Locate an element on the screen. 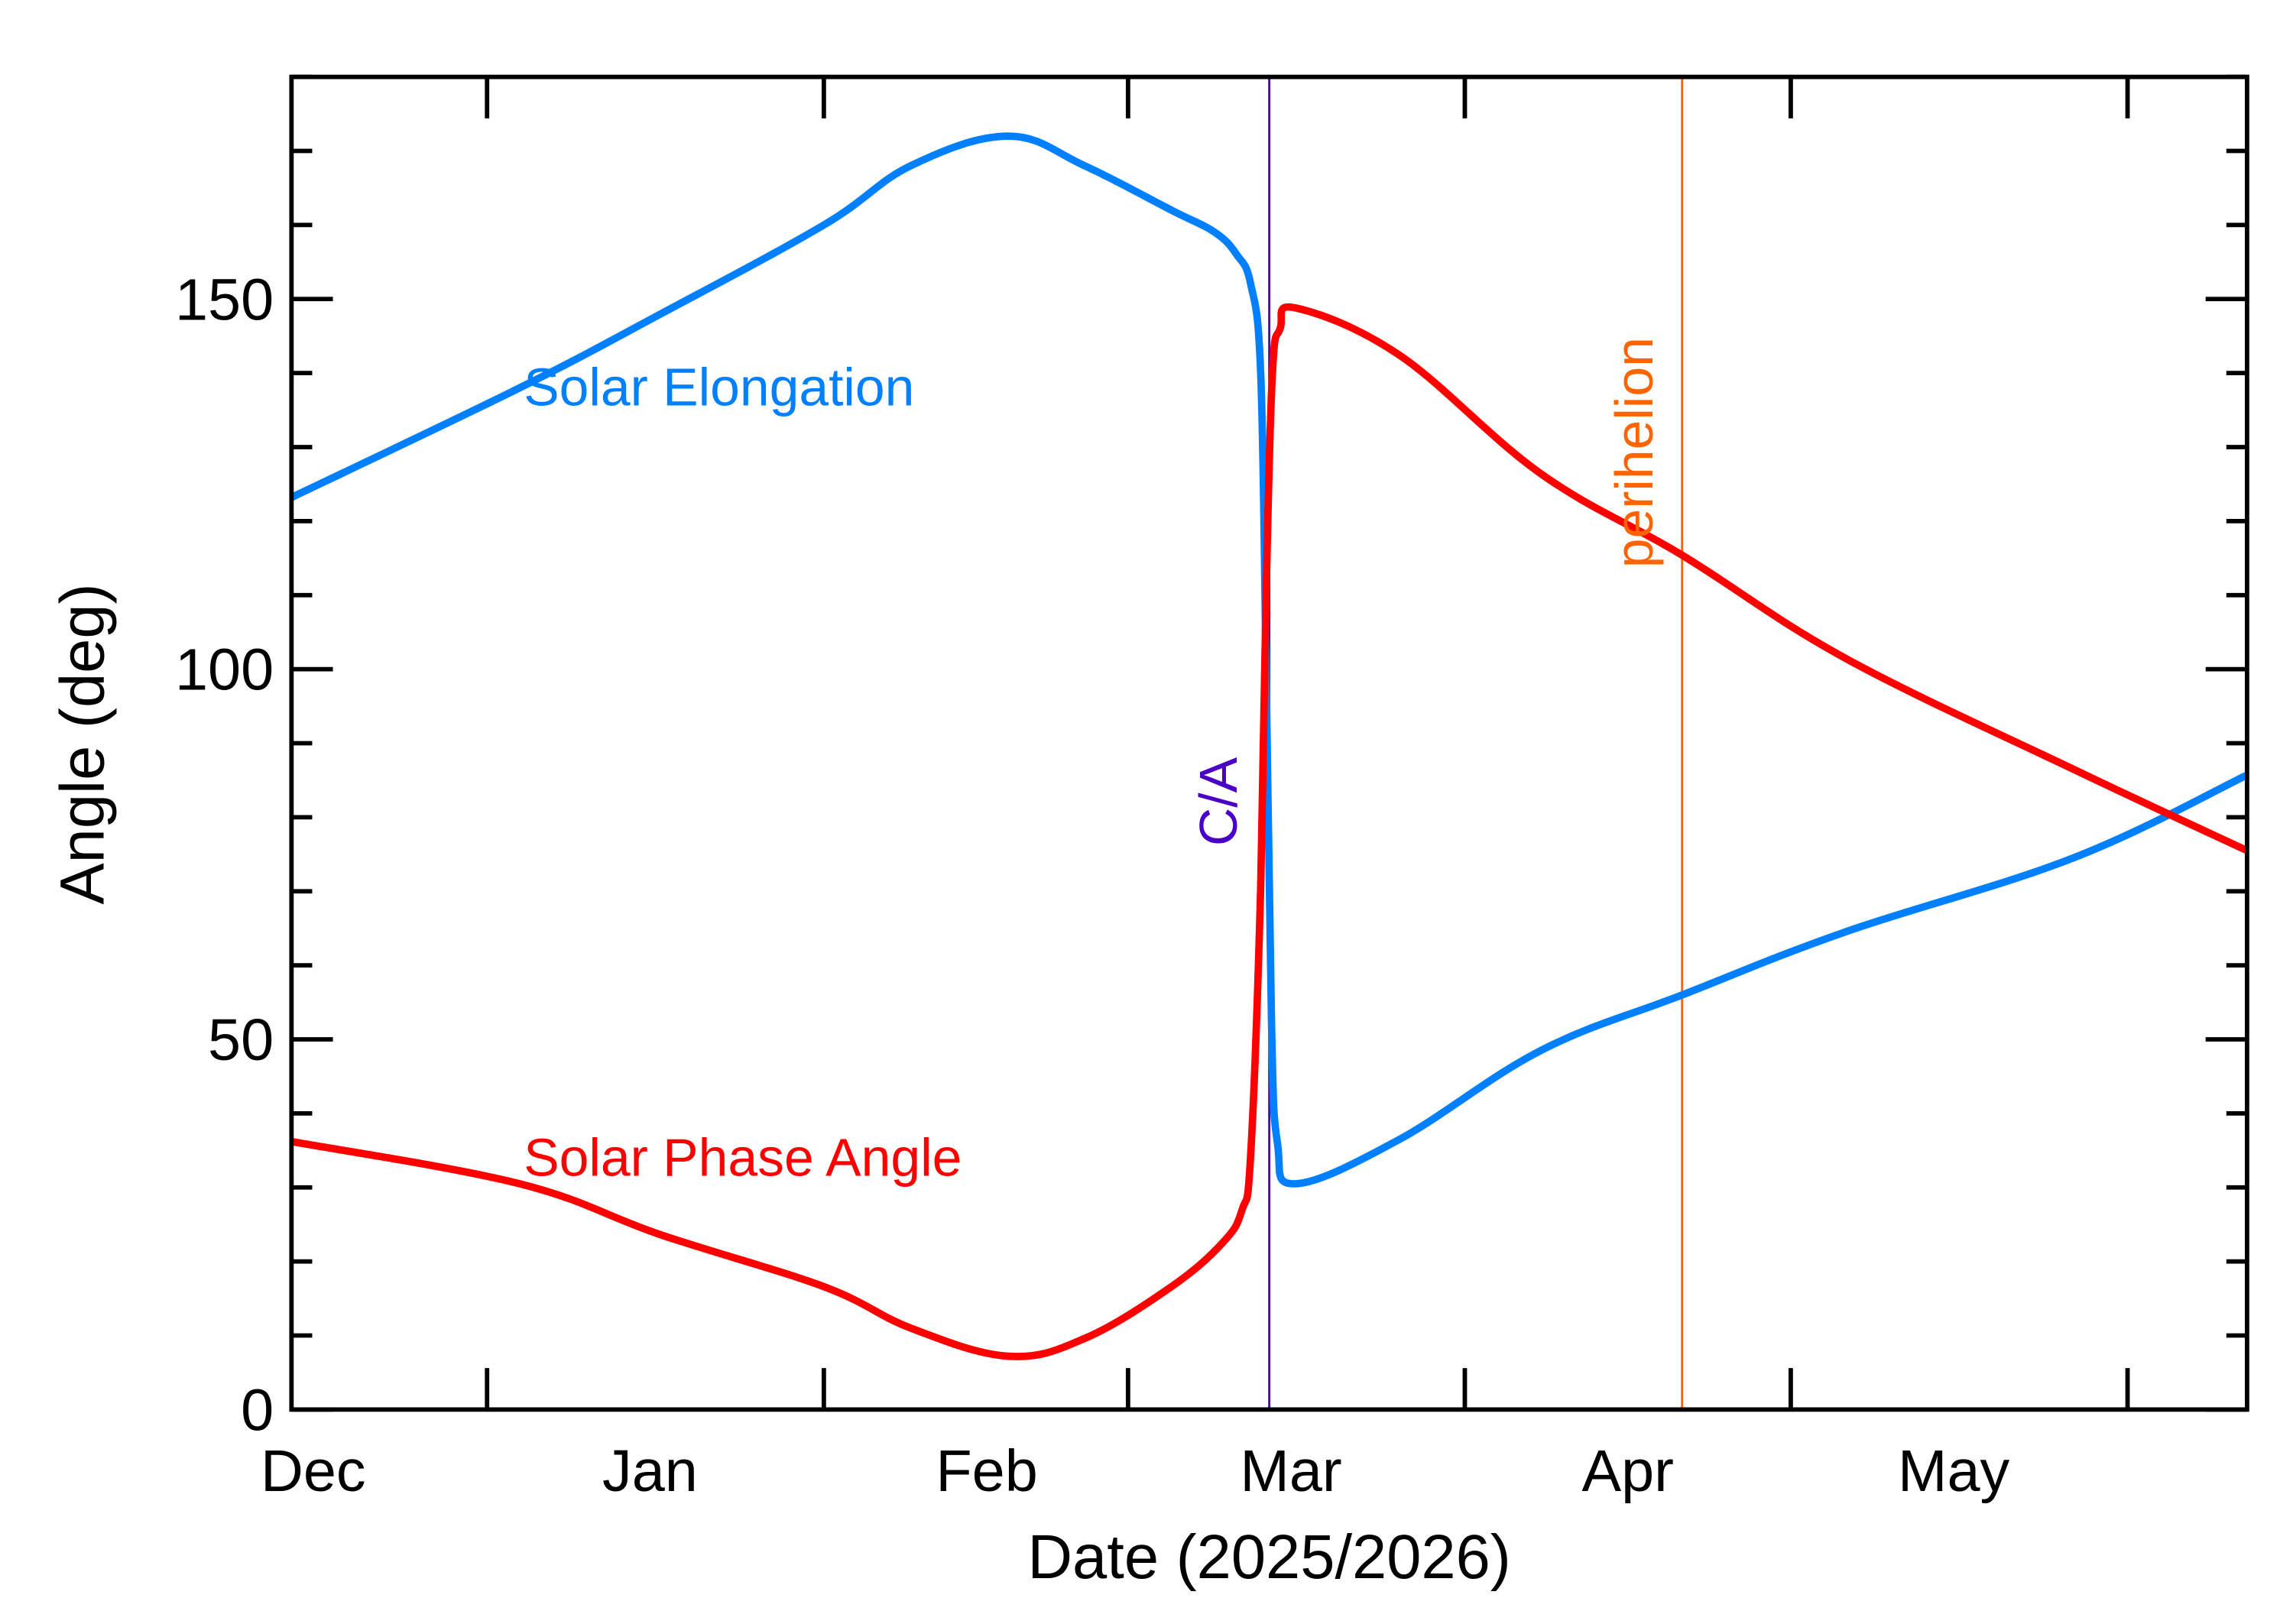  x-tick-label-feb: Feb is located at coordinates (986, 1471).